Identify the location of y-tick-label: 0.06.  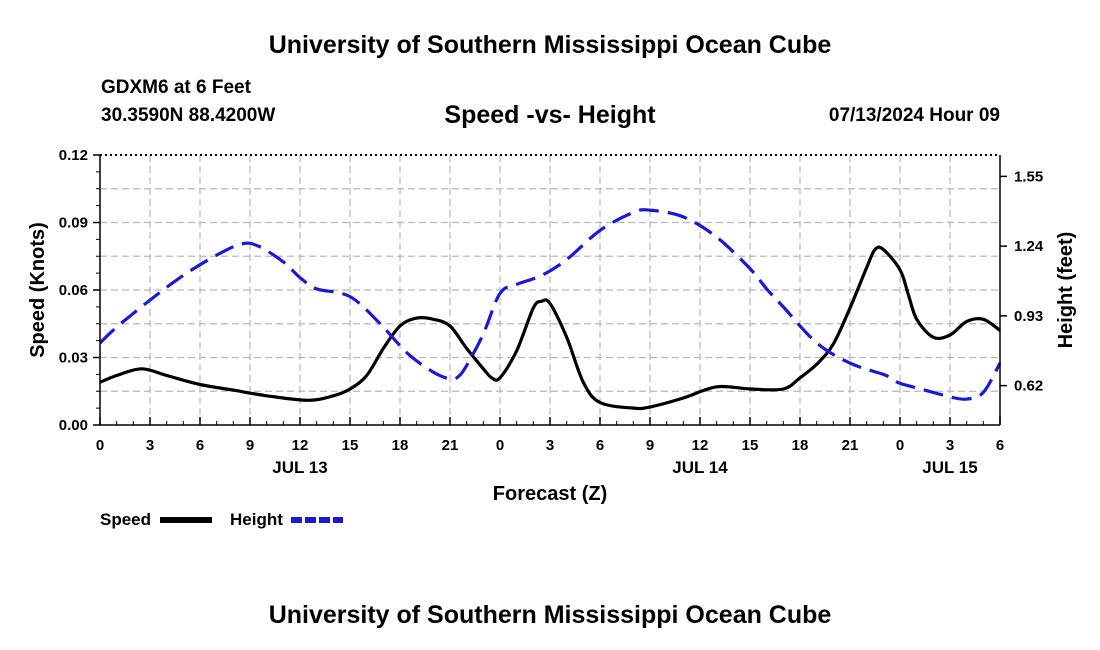
(73, 290).